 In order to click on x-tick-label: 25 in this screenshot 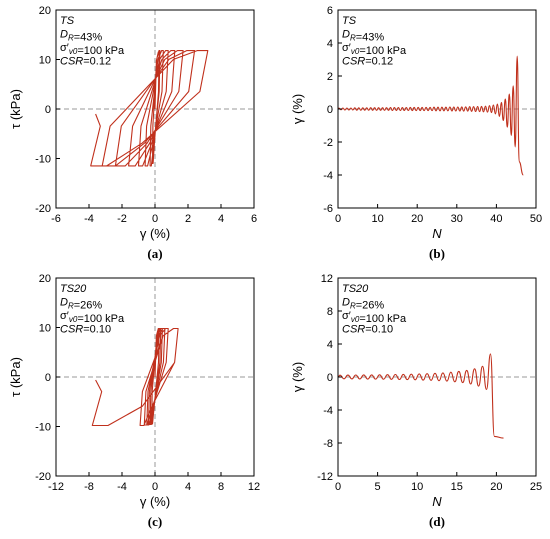, I will do `click(536, 487)`.